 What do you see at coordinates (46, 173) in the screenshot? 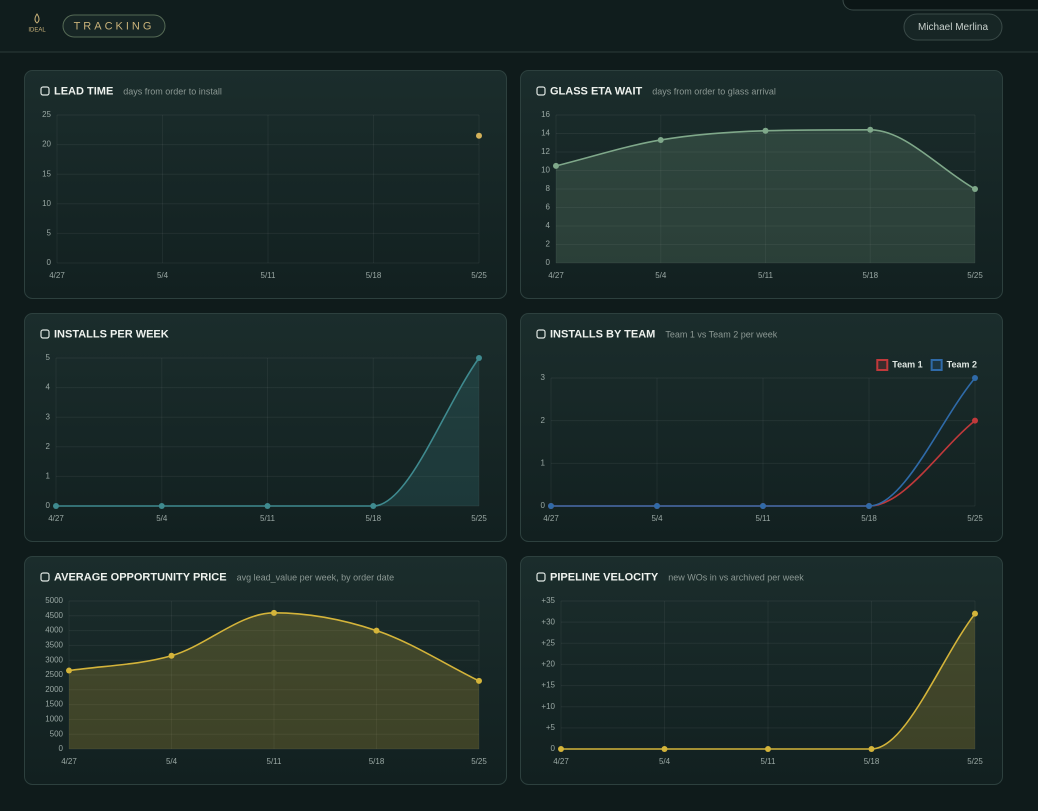
I see `y-tick-label: 15` at bounding box center [46, 173].